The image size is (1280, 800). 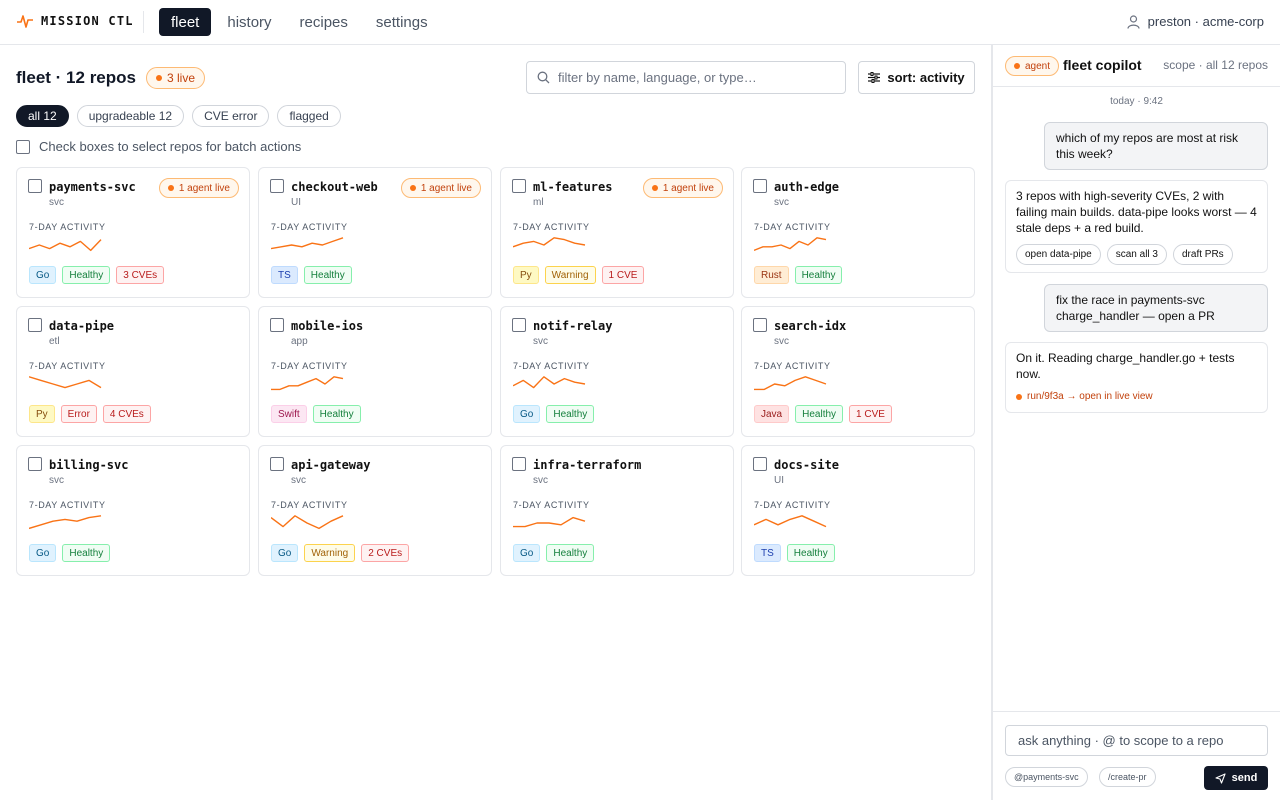 I want to click on repo-tags: Swift Healthy, so click(x=316, y=414).